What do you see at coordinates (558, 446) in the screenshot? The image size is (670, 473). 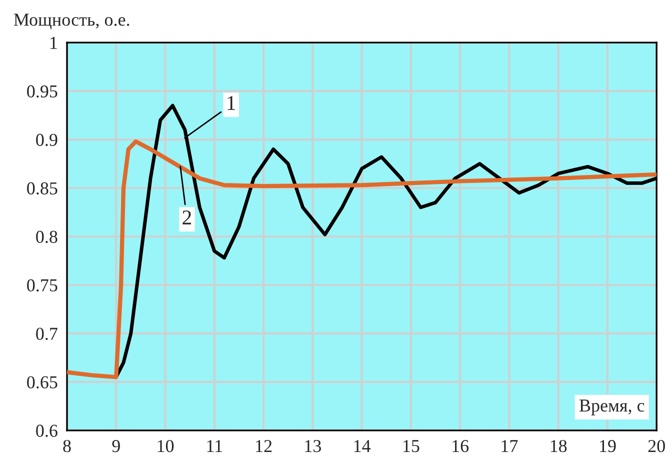 I see `x-tick-label: 18` at bounding box center [558, 446].